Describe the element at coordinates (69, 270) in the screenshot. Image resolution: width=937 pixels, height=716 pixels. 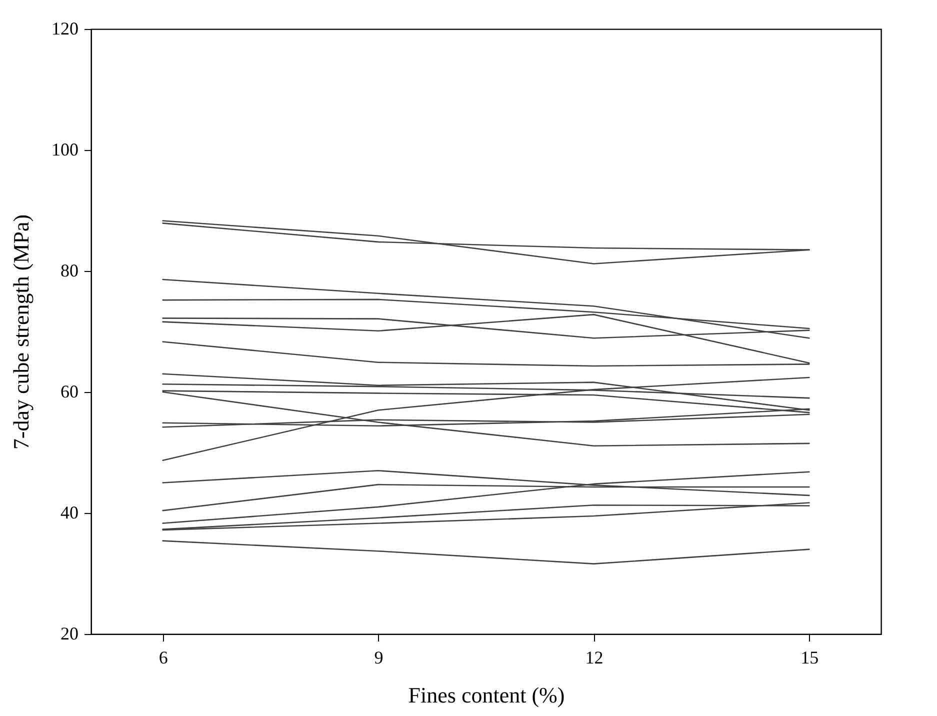
I see `y-tick-label: 80` at that location.